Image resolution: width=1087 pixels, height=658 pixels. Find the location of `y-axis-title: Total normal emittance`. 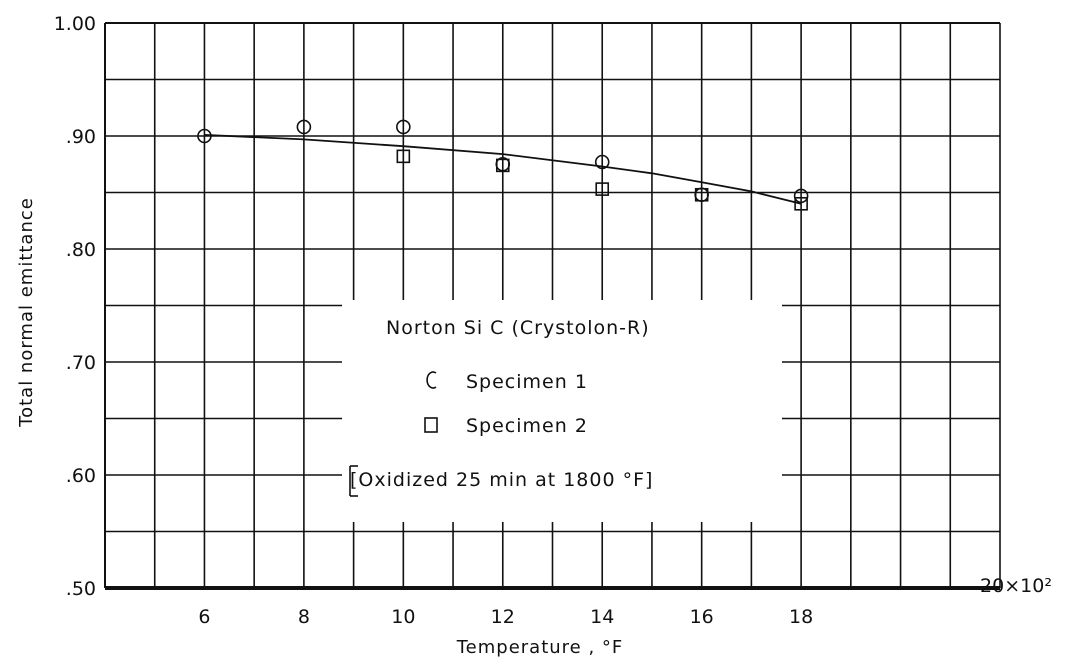

y-axis-title: Total normal emittance is located at coordinates (26, 312).